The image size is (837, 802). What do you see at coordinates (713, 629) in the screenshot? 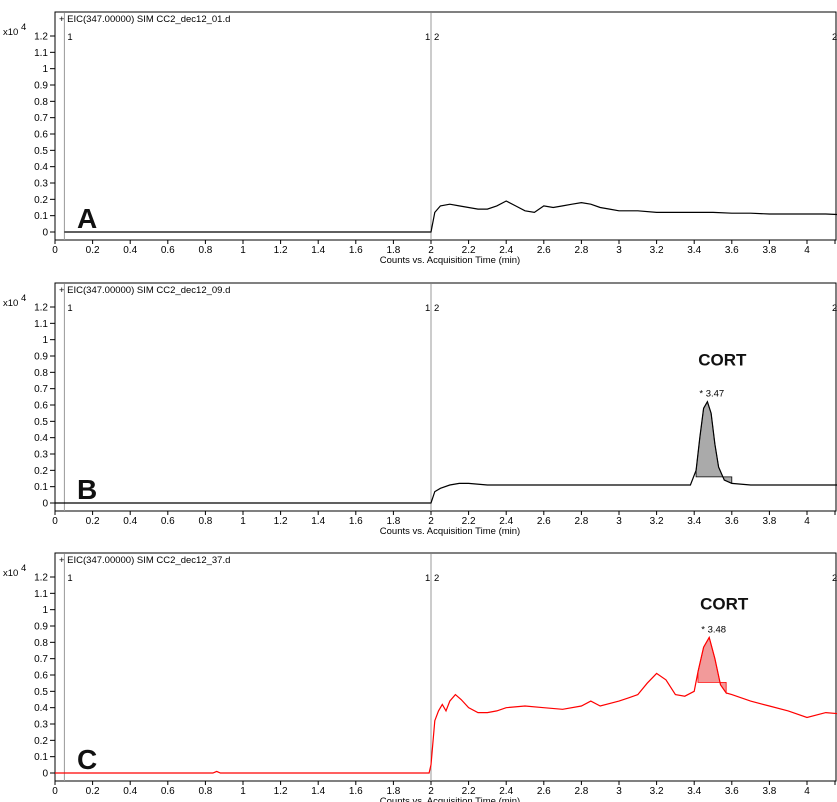
I see `peak-label: * 3.48` at bounding box center [713, 629].